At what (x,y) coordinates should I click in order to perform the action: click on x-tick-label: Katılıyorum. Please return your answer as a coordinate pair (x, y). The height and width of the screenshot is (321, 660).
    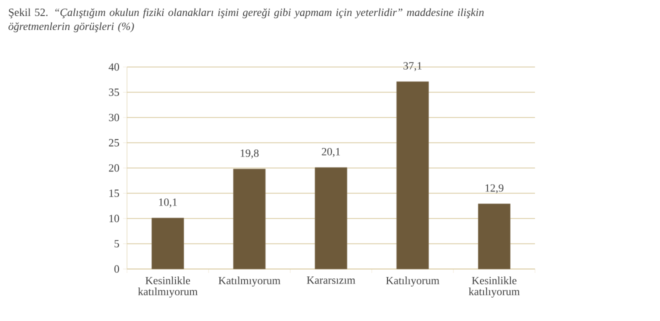
    Looking at the image, I should click on (413, 281).